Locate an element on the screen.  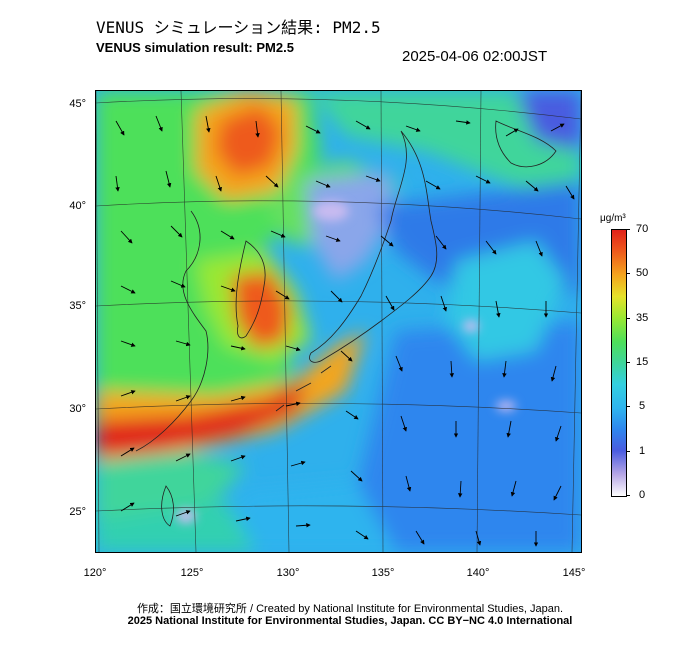
lat-label-25: 25° is located at coordinates (77, 512).